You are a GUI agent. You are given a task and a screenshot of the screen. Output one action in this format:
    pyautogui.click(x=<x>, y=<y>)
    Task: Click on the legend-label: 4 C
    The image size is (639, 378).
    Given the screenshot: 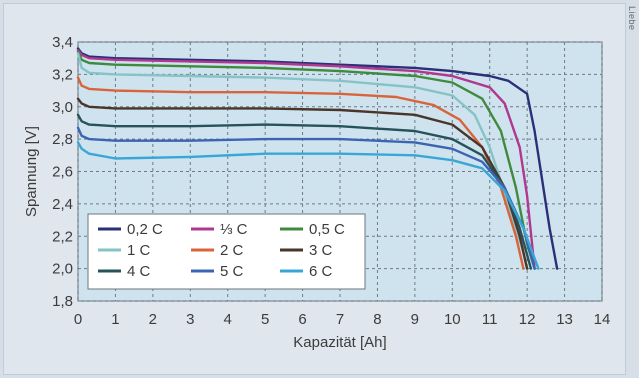 What is the action you would take?
    pyautogui.click(x=139, y=271)
    